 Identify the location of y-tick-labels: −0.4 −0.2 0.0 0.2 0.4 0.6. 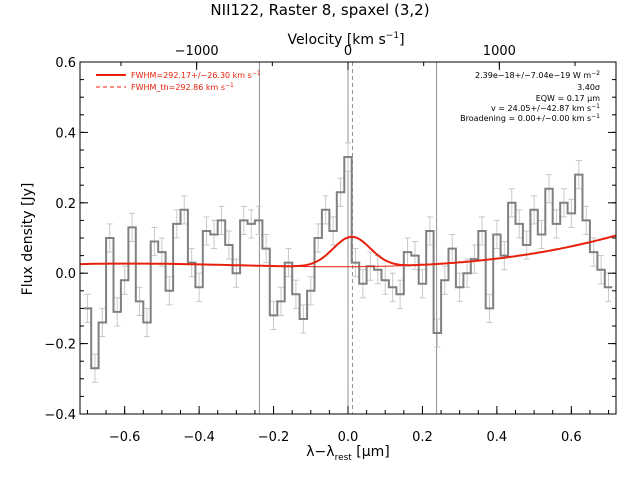
(60, 239).